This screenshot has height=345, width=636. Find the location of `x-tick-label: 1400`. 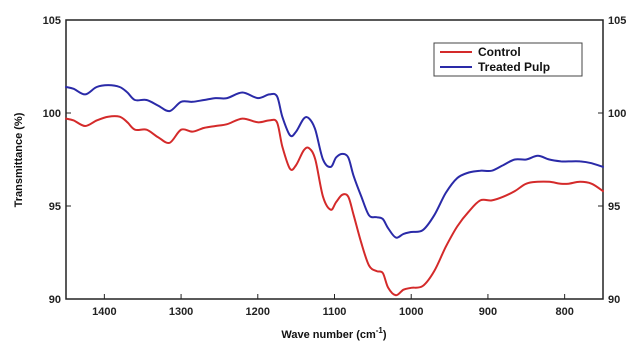

x-tick-label: 1400 is located at coordinates (104, 312).